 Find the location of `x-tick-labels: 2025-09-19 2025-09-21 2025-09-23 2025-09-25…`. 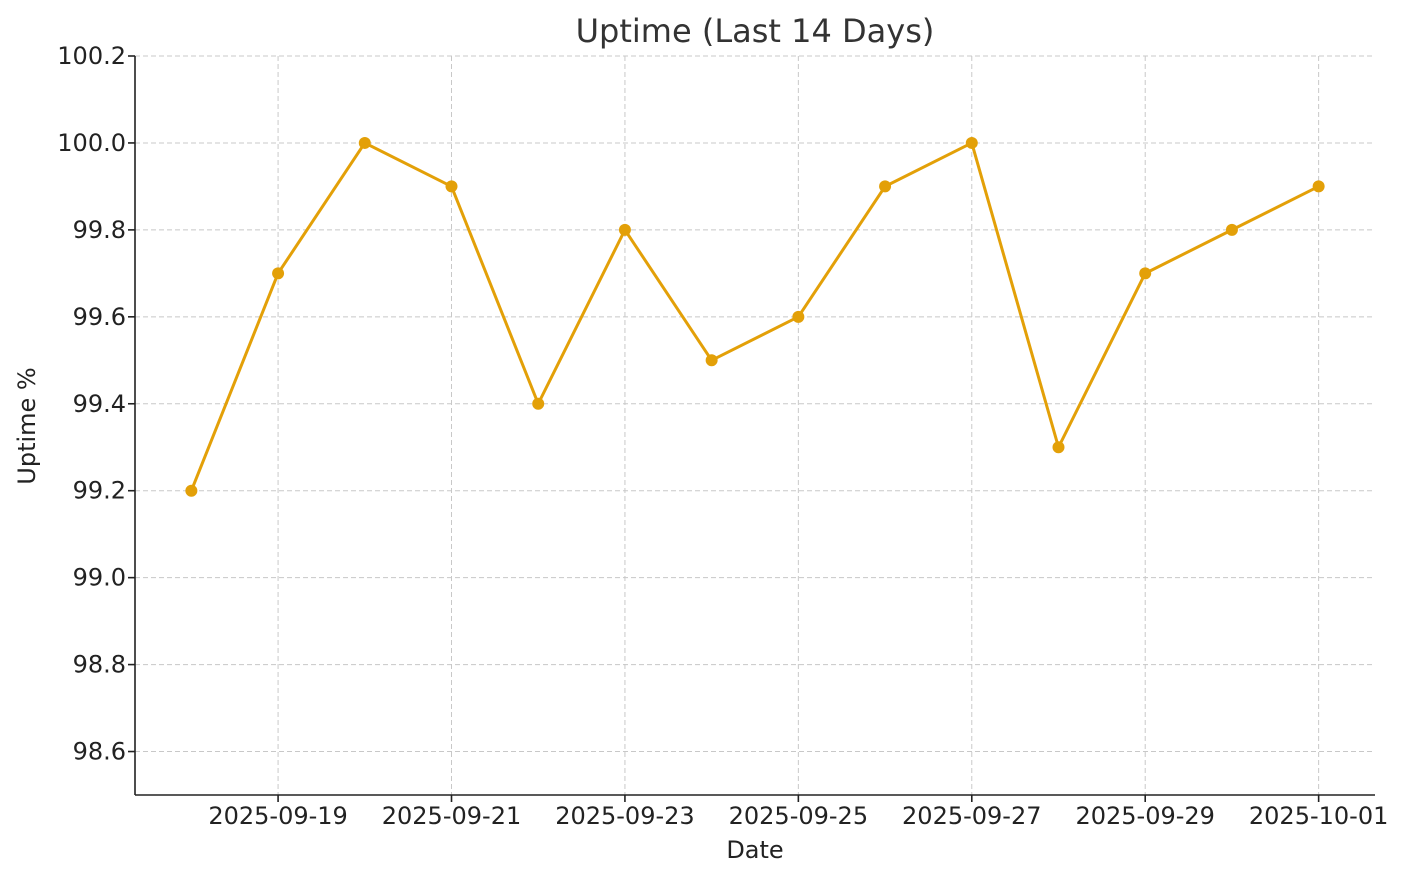

x-tick-labels: 2025-09-19 2025-09-21 2025-09-23 2025-09-25… is located at coordinates (798, 816).